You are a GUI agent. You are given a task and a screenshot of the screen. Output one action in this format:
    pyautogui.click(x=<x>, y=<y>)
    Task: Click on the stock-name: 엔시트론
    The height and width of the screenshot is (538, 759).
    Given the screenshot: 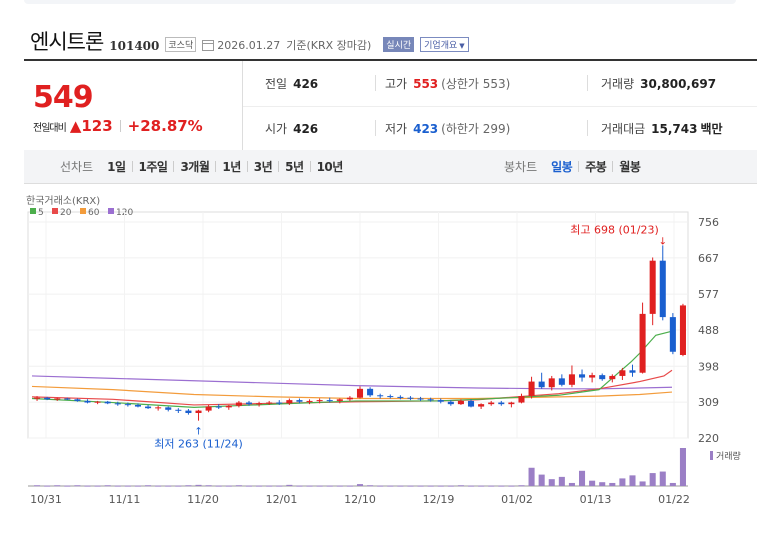 What is the action you would take?
    pyautogui.click(x=67, y=42)
    